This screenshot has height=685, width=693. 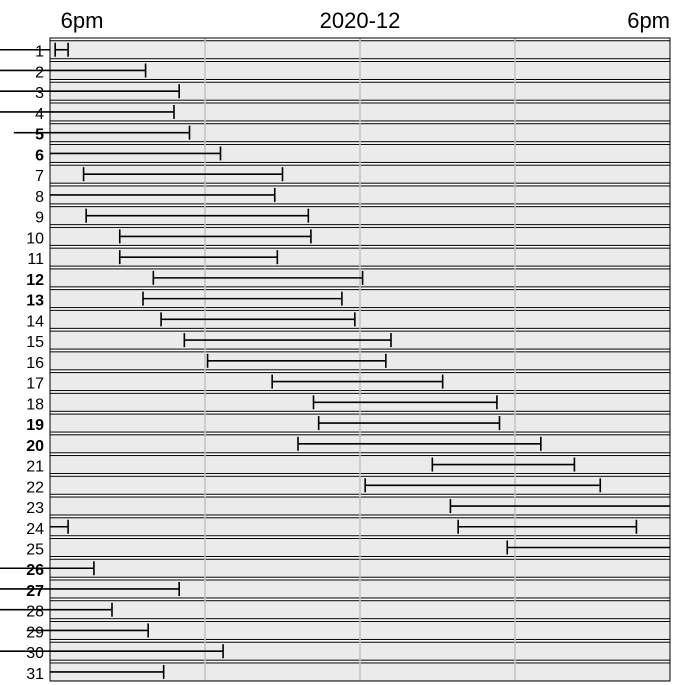 I want to click on time-label-left: 6pm, so click(x=82, y=20).